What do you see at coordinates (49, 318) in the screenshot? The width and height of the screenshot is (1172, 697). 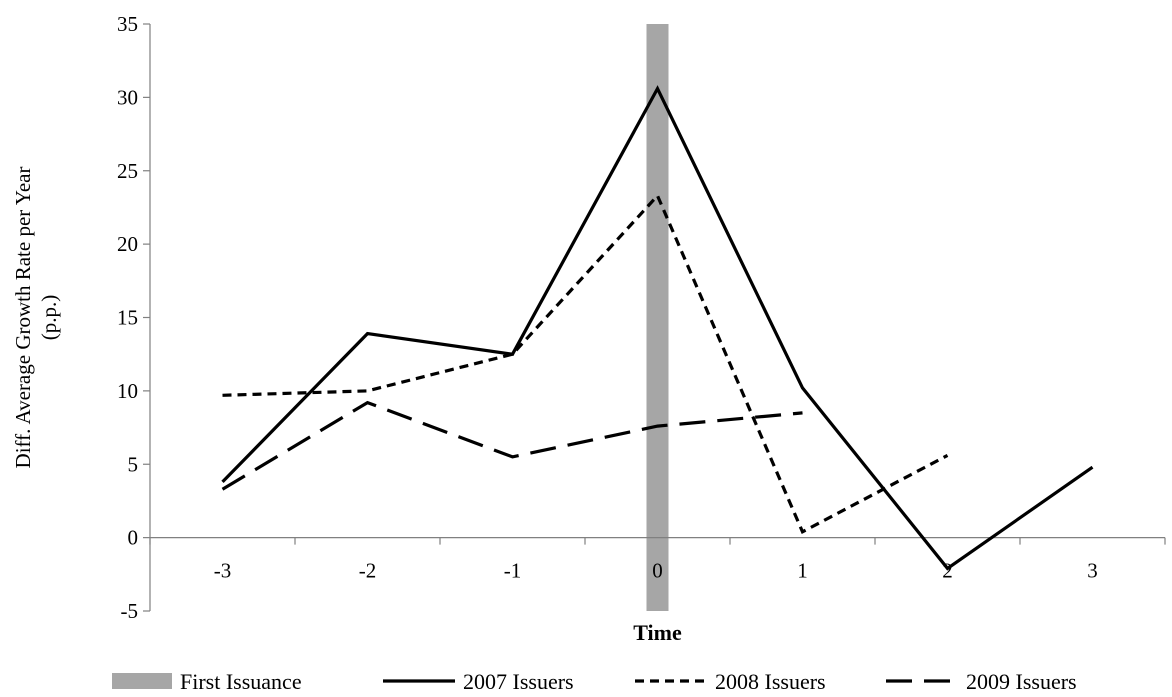 I see `y-axis-title-line: (p.p.)` at bounding box center [49, 318].